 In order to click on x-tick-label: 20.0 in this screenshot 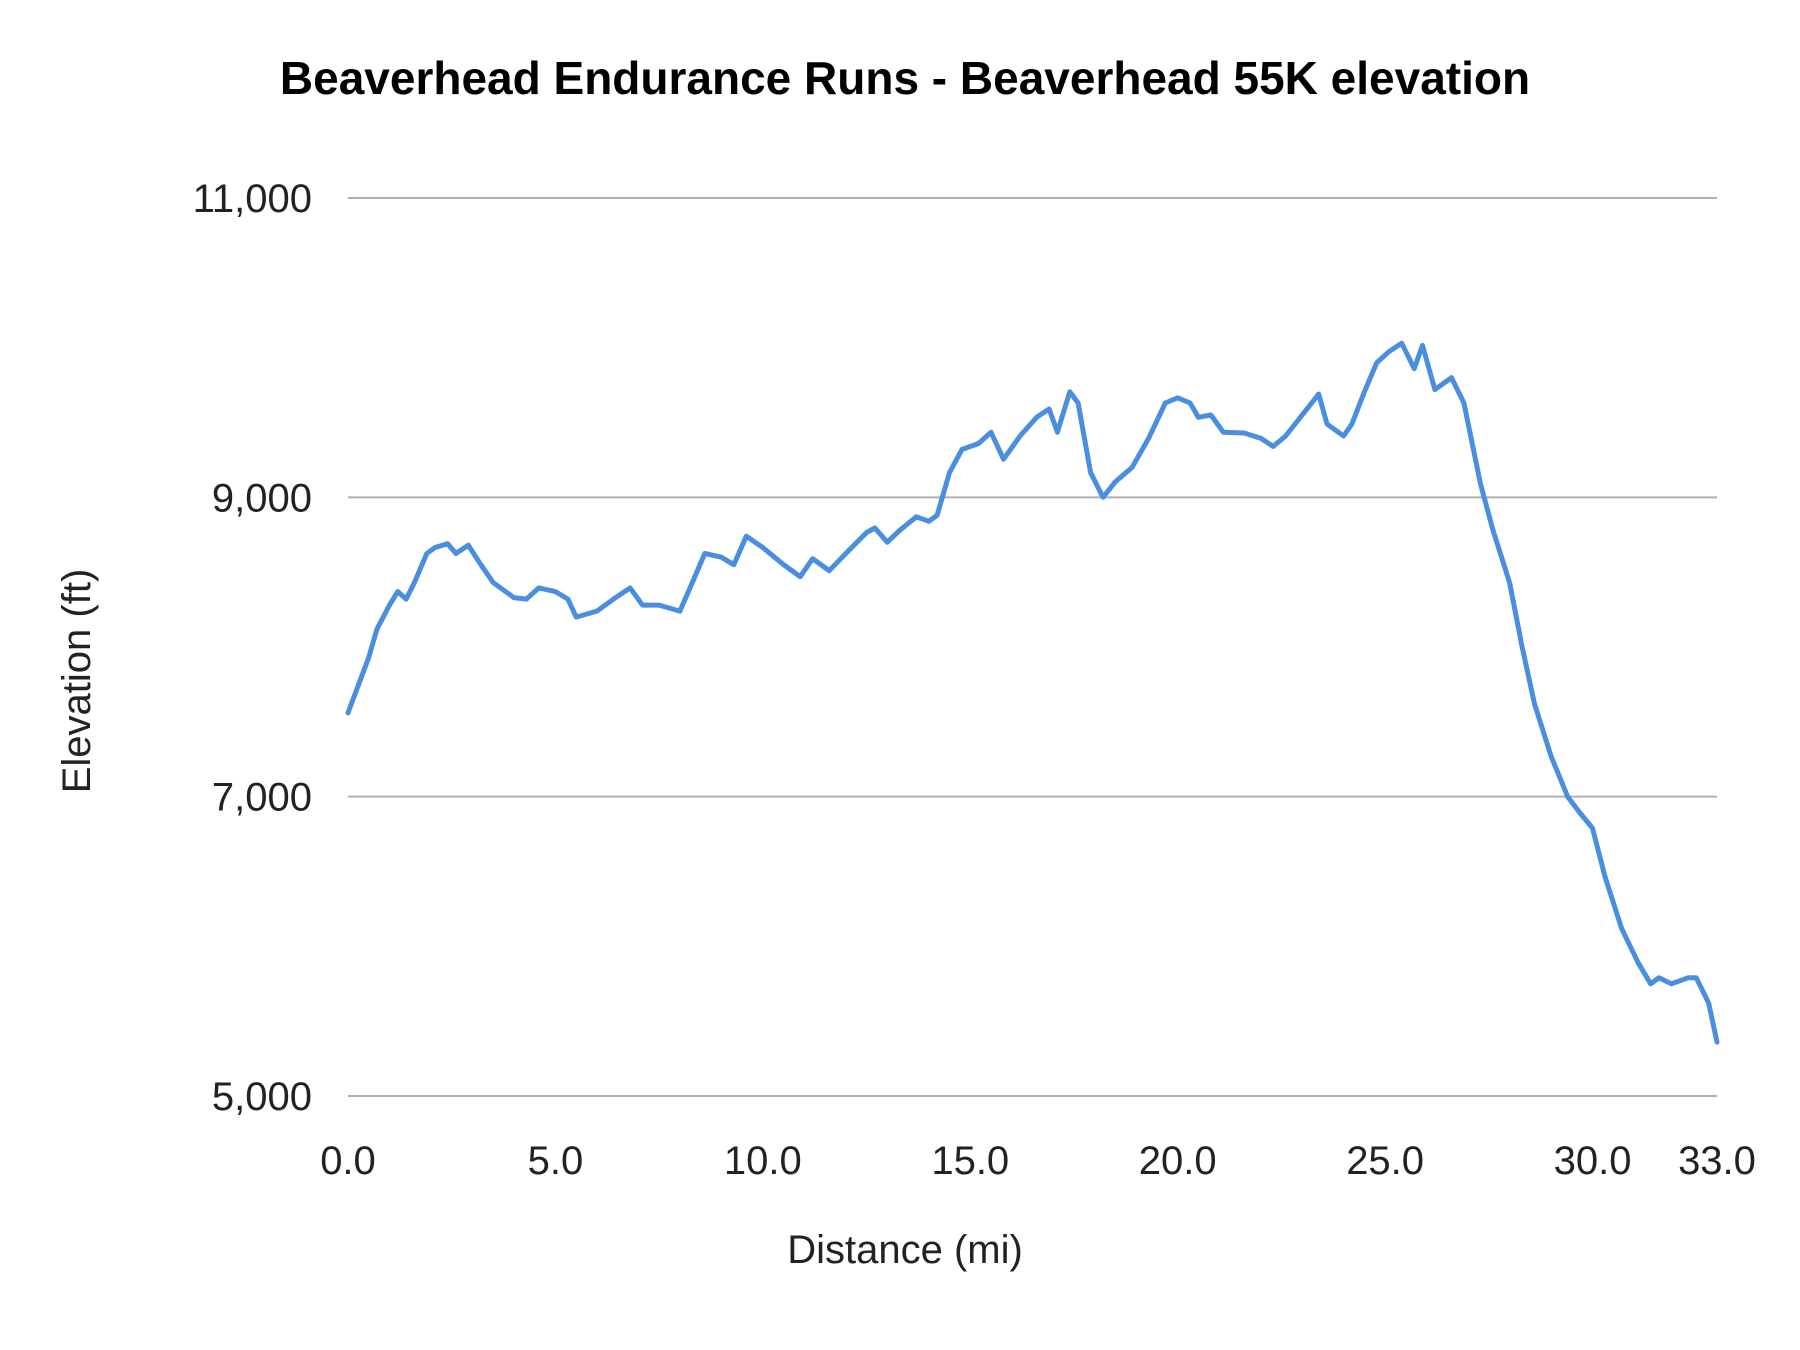, I will do `click(1178, 1161)`.